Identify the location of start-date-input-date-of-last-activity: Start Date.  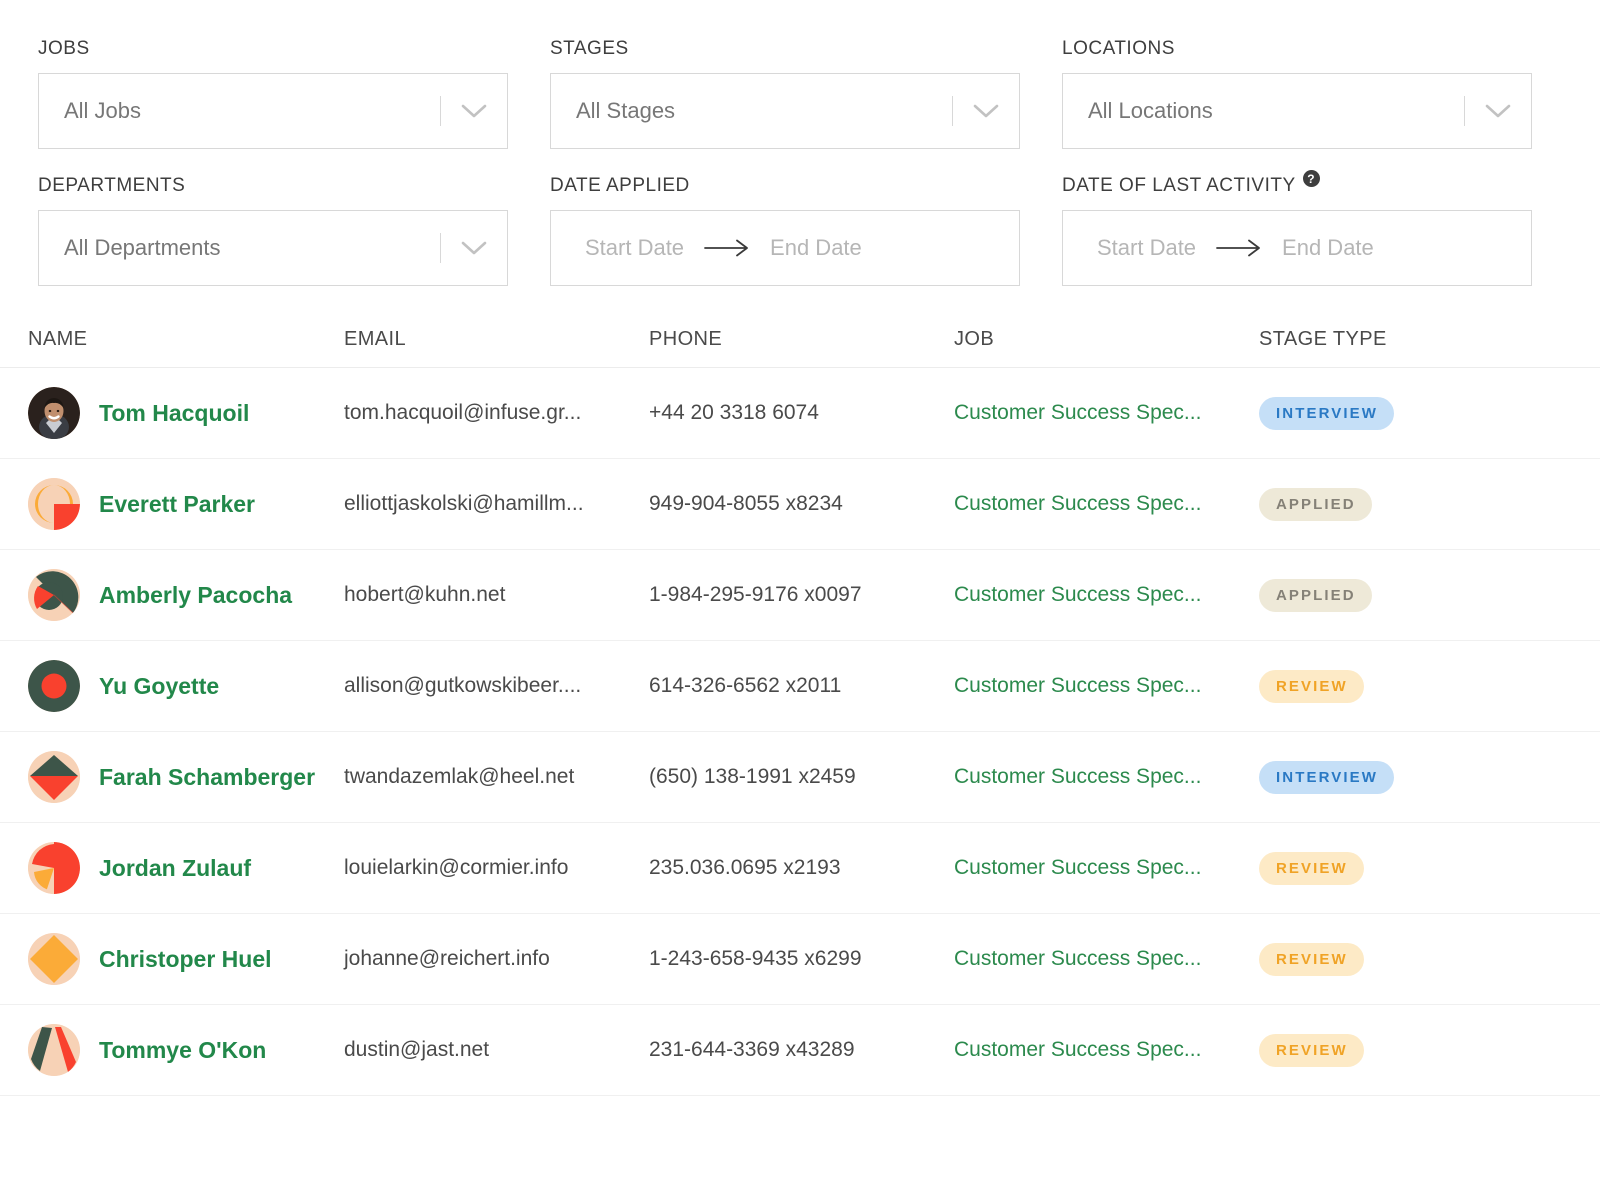
(1147, 247).